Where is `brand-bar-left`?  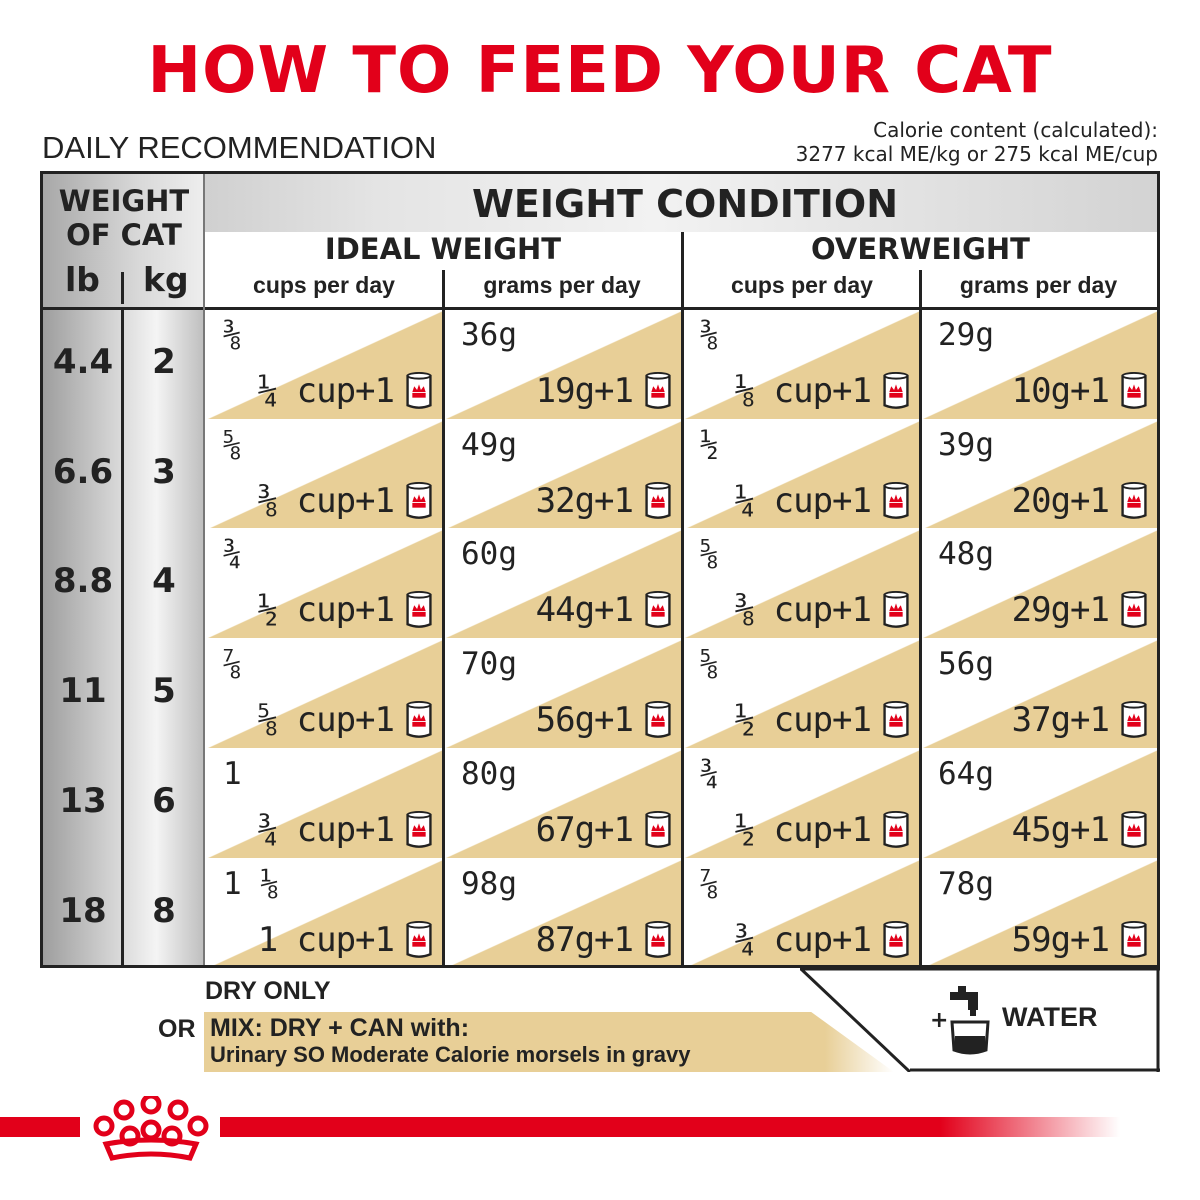 brand-bar-left is located at coordinates (40, 1127).